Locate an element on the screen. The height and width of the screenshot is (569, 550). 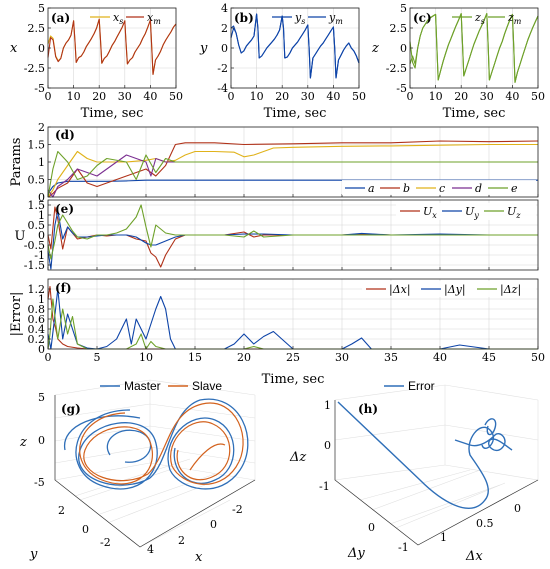
panel-g-label: (g) is located at coordinates (71, 409).